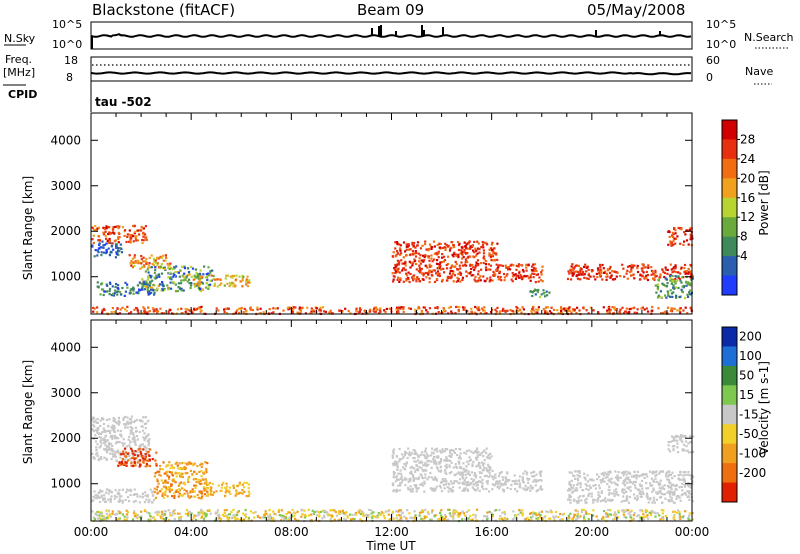  Describe the element at coordinates (191, 532) in the screenshot. I see `time-tick-label: 04:00` at that location.